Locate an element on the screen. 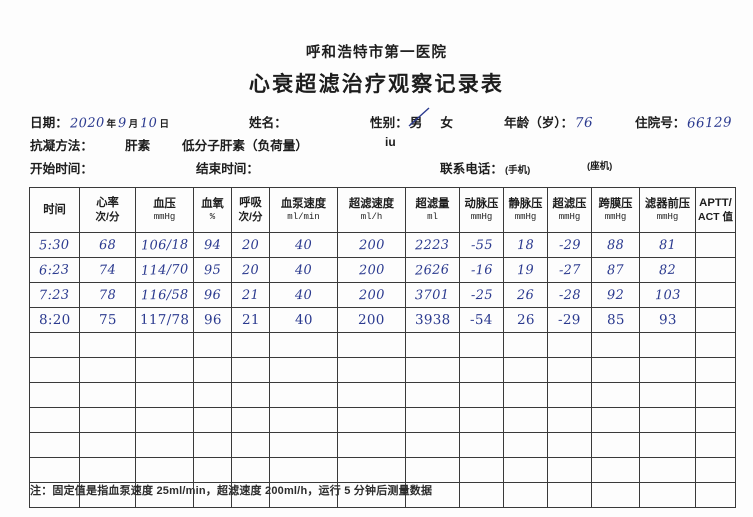  cell-time: 6:23 is located at coordinates (54, 270).